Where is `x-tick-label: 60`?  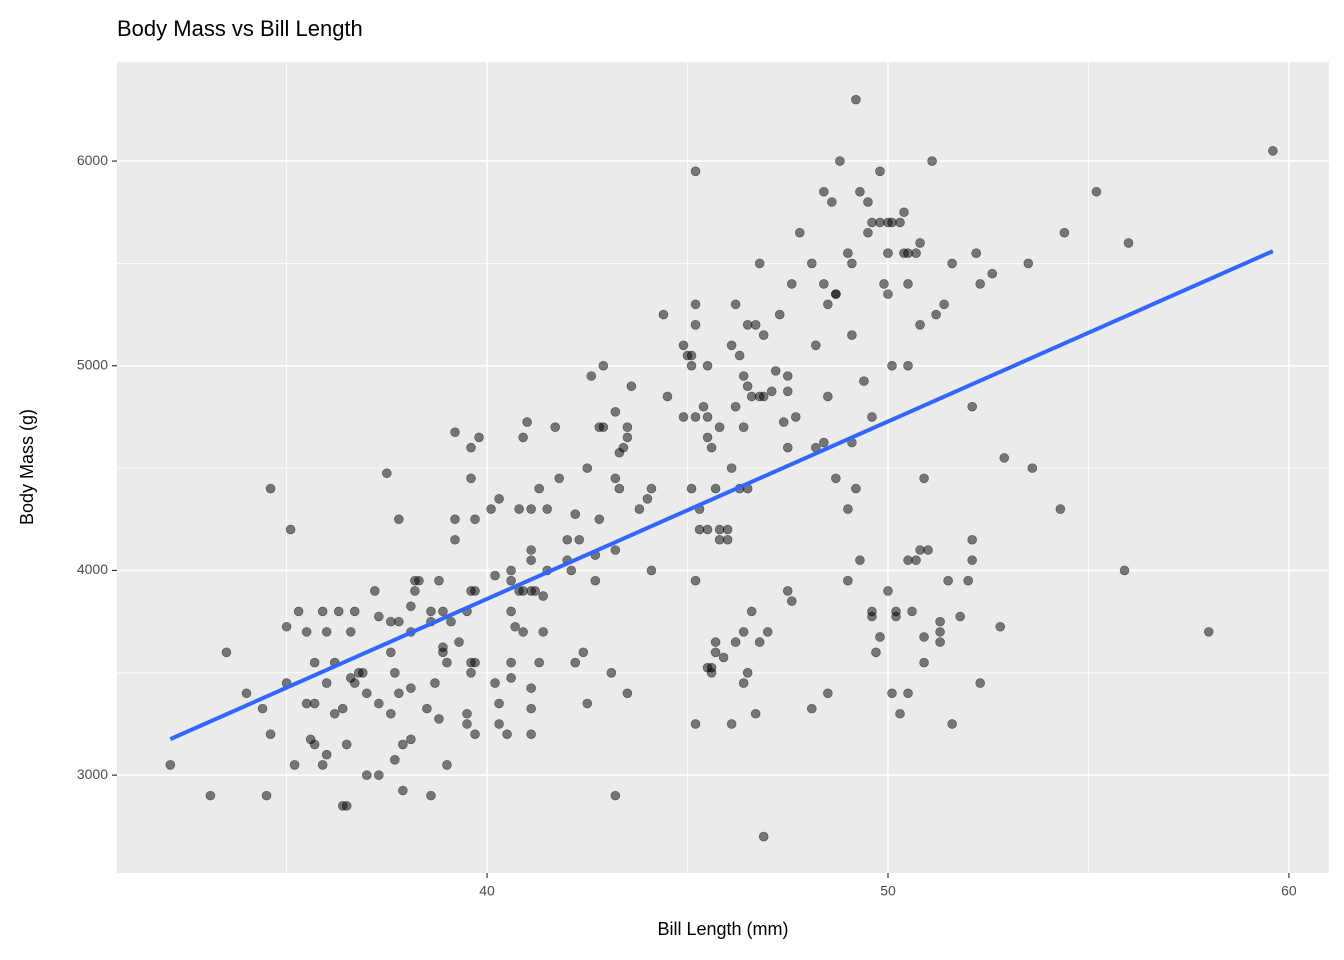 x-tick-label: 60 is located at coordinates (1289, 891).